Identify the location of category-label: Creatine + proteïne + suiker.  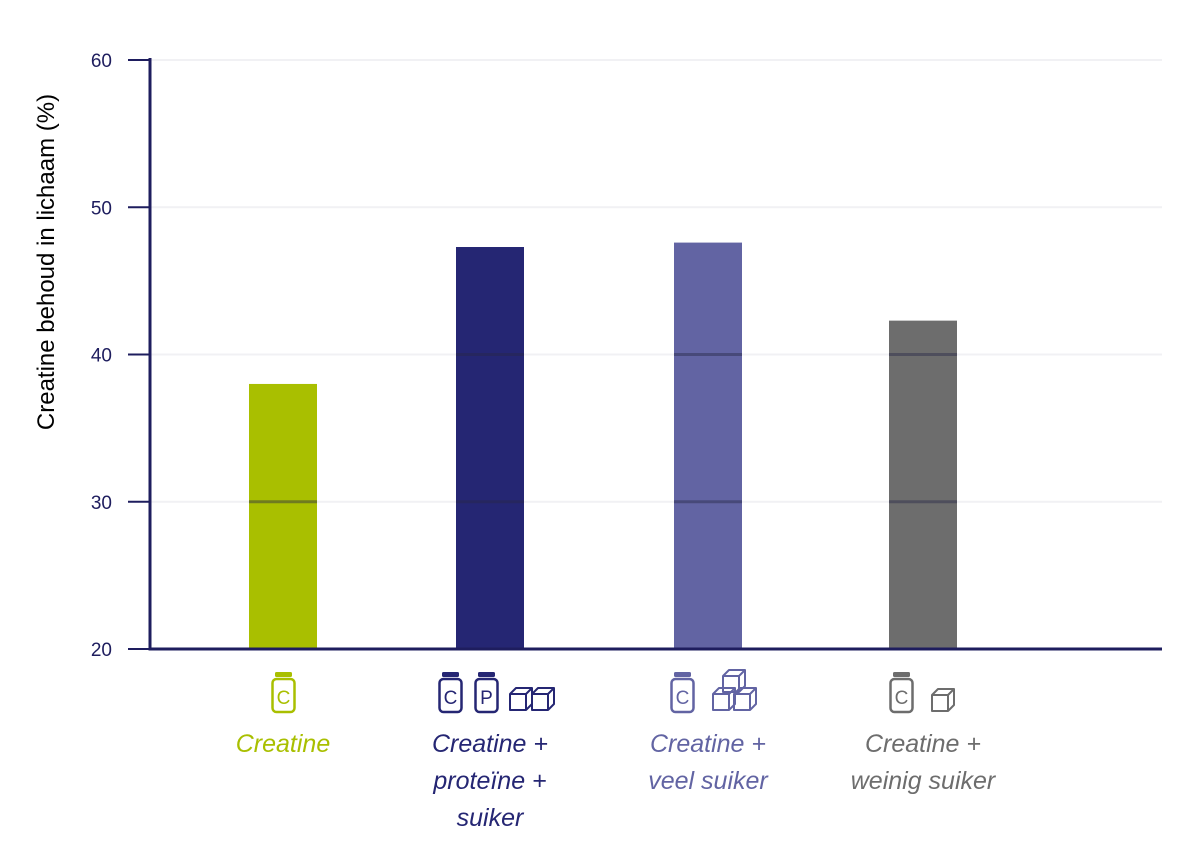
(490, 781).